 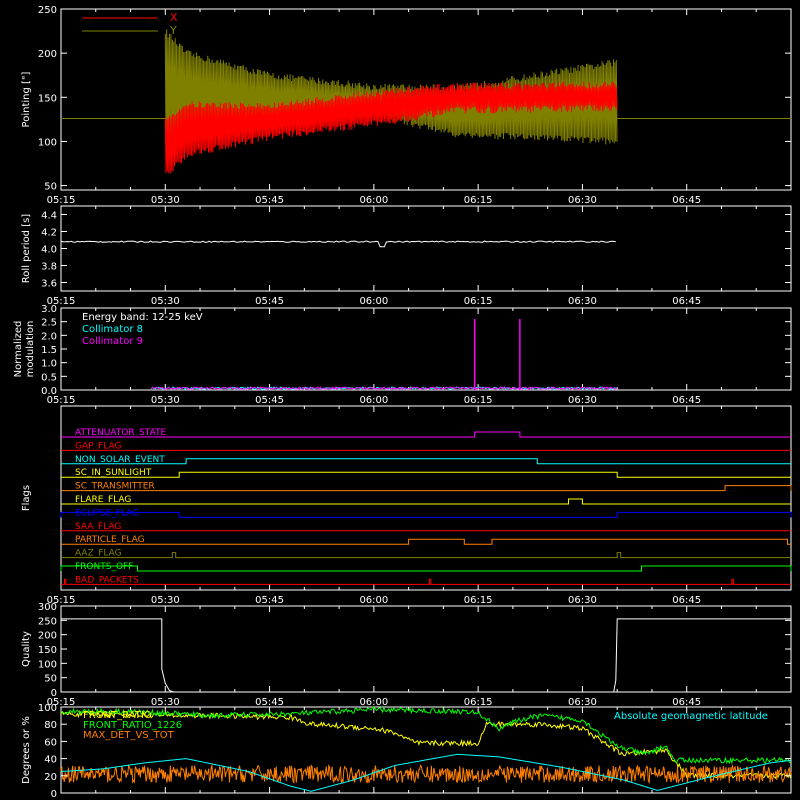 What do you see at coordinates (373, 702) in the screenshot?
I see `panel-4-x-tick-label: 06:00` at bounding box center [373, 702].